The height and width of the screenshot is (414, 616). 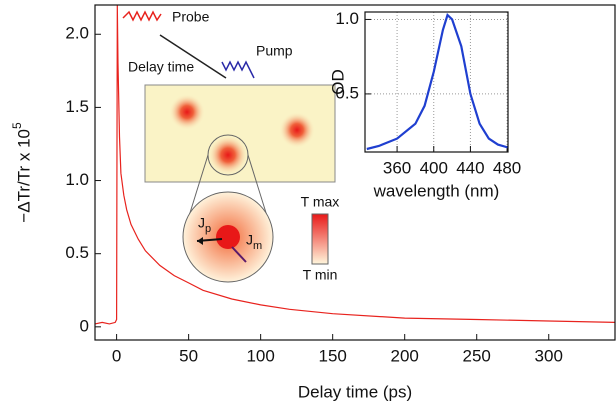 What do you see at coordinates (274, 51) in the screenshot?
I see `pump-label: Pump` at bounding box center [274, 51].